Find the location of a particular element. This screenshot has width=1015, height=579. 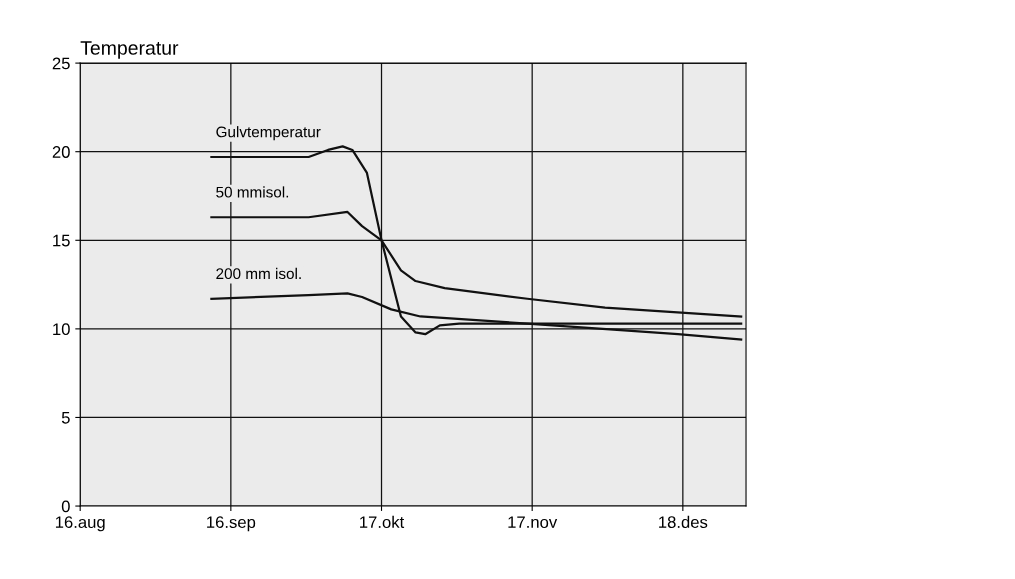

series-label: 200 mm isol. is located at coordinates (258, 273).